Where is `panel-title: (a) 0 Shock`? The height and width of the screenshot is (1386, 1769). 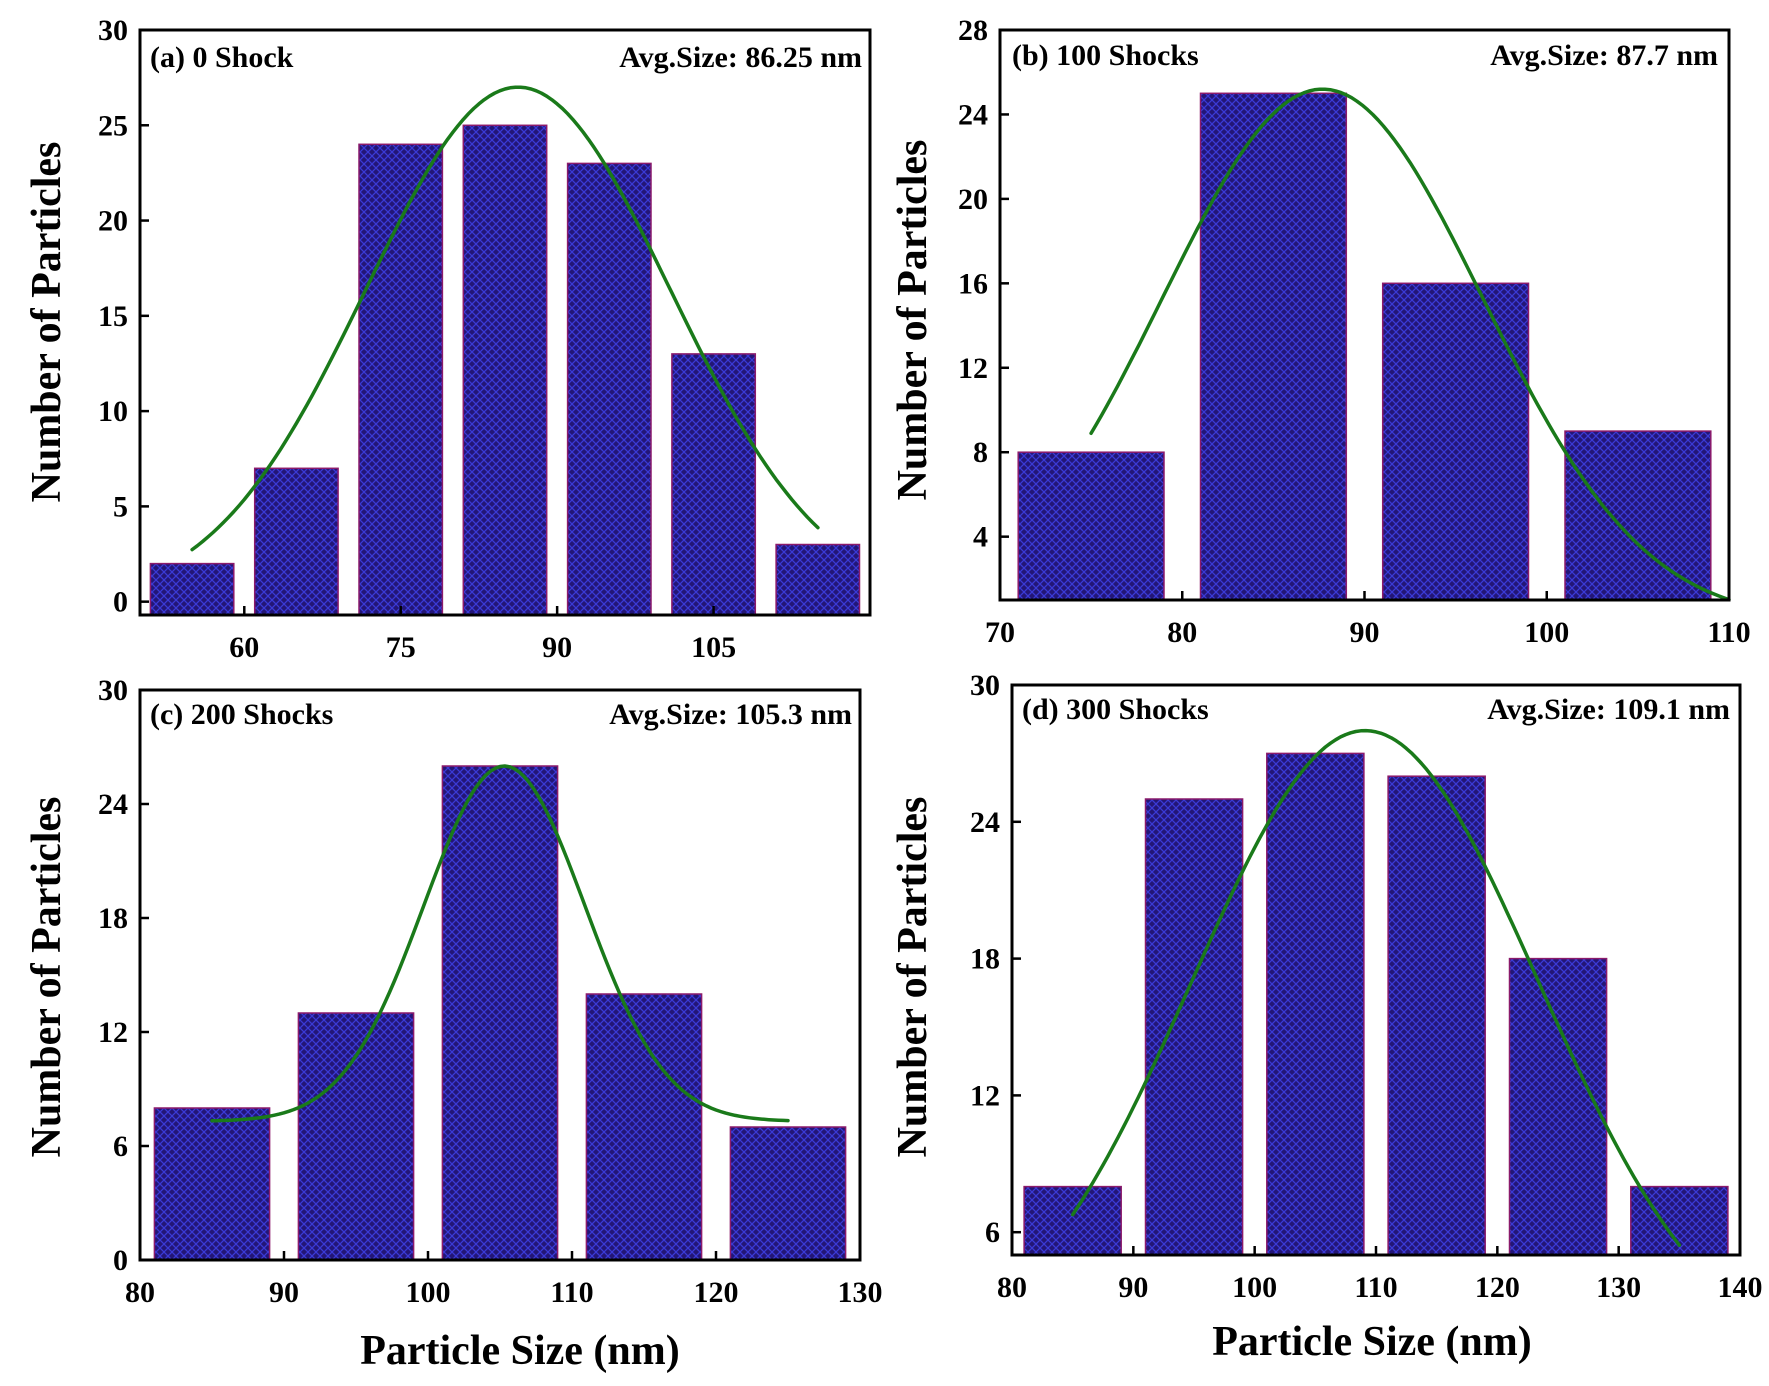
panel-title: (a) 0 Shock is located at coordinates (222, 57).